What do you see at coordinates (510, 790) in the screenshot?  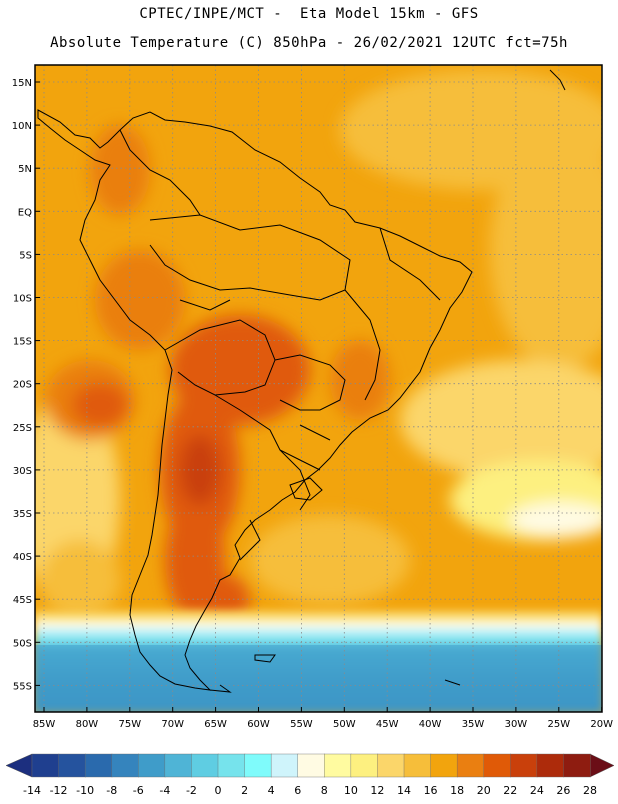 I see `colorbar-label: 22` at bounding box center [510, 790].